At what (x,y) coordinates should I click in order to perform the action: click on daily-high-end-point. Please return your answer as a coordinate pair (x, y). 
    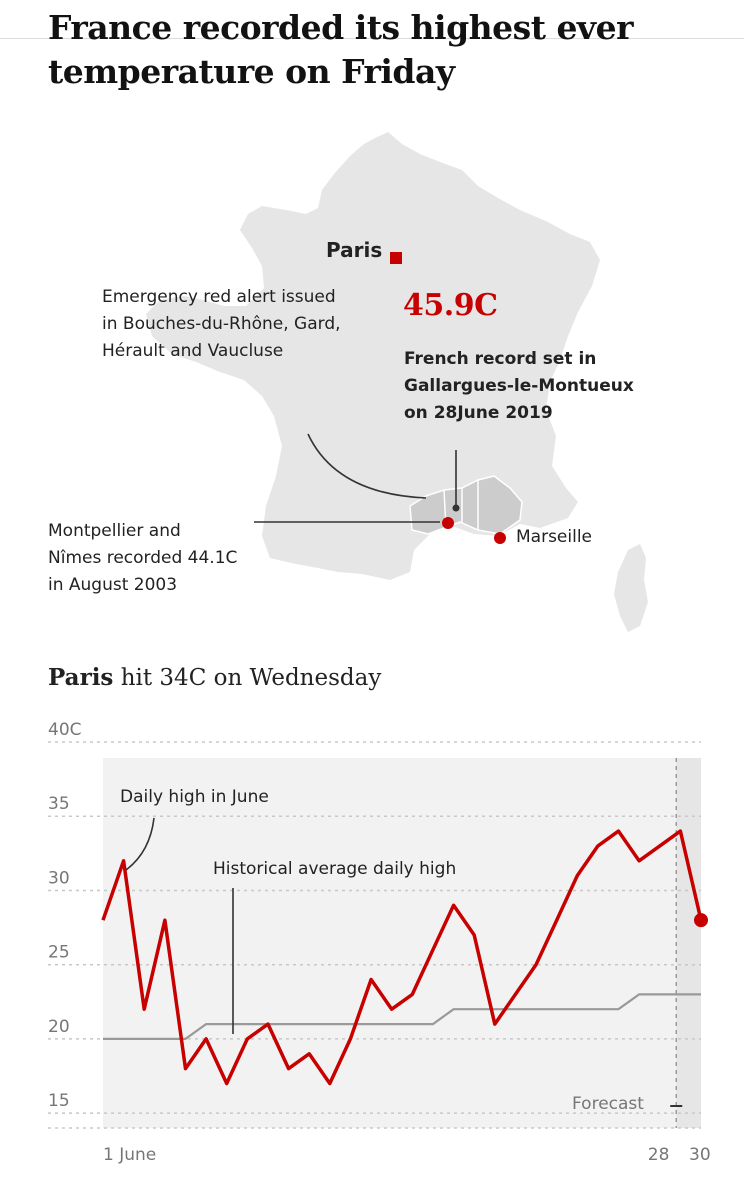
    Looking at the image, I should click on (701, 920).